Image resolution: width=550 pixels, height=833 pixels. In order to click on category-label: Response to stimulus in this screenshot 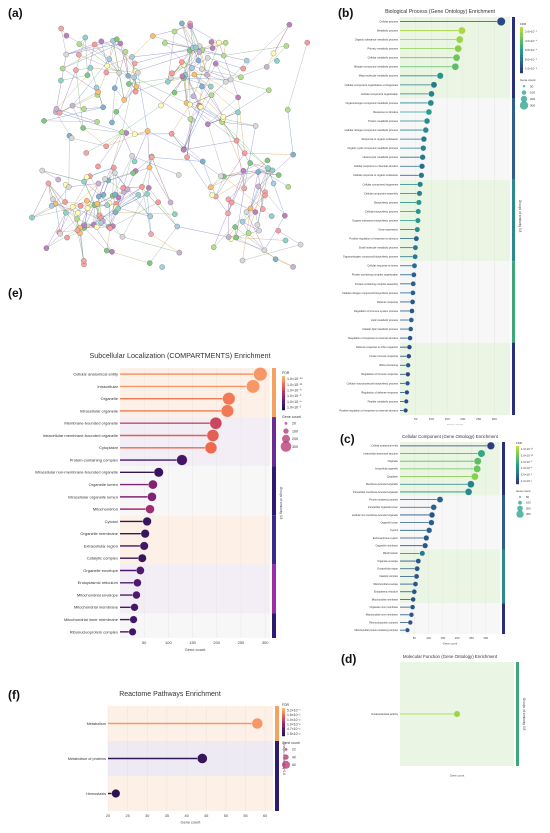, I will do `click(385, 112)`.